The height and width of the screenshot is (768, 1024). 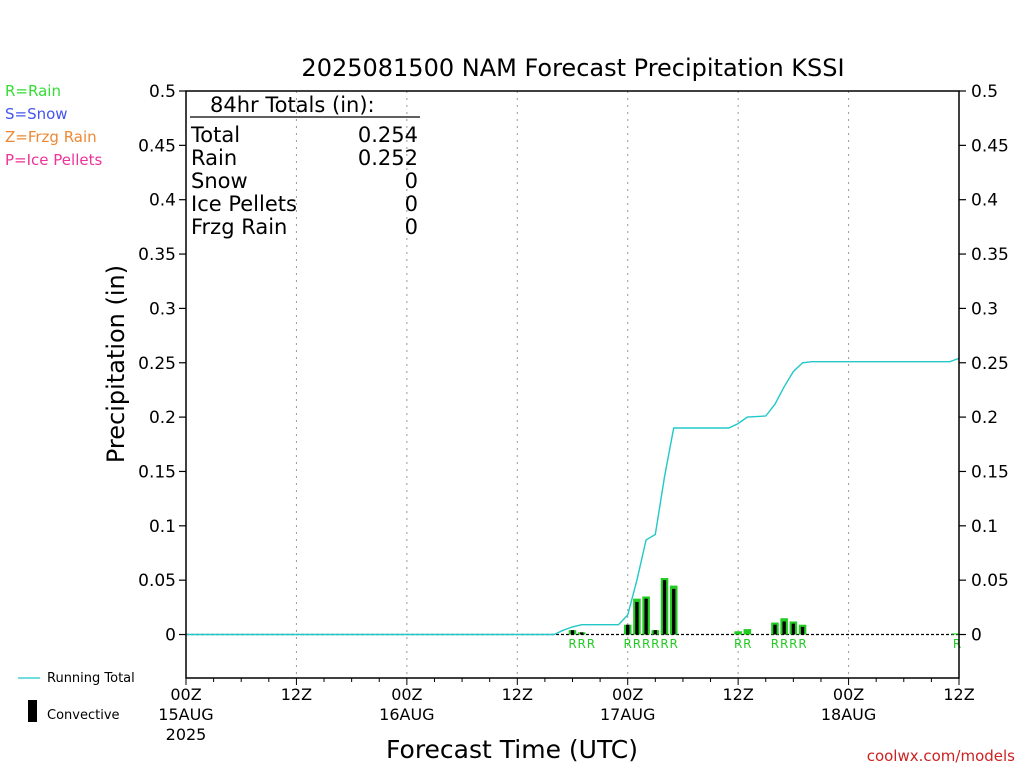 I want to click on totals-header: 84hr Totals (in):, so click(x=292, y=105).